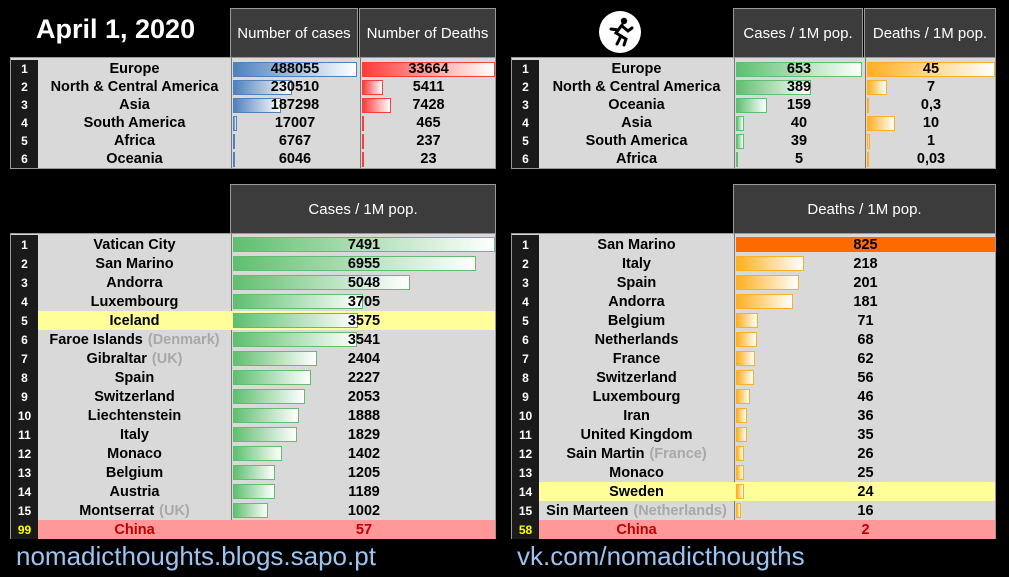 This screenshot has width=1009, height=577. I want to click on value-label: 45, so click(931, 69).